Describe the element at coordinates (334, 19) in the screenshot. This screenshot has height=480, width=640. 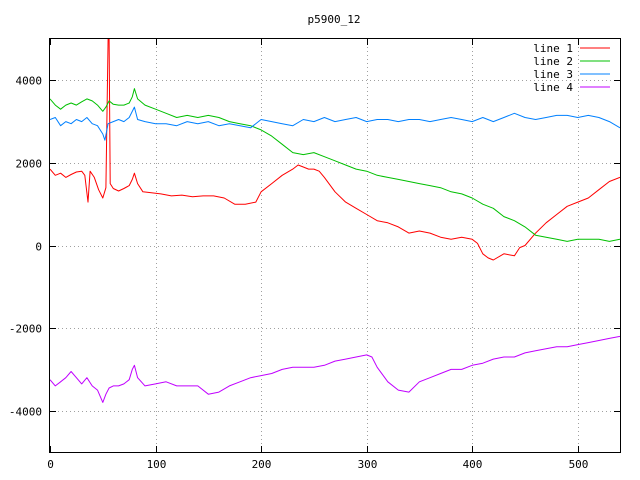
I see `chart-title: p5900_12` at that location.